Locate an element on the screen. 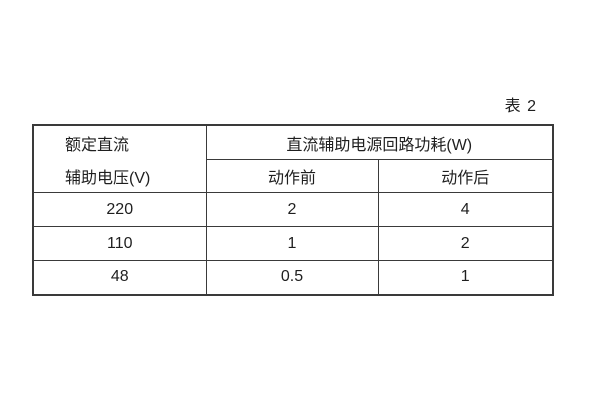 The width and height of the screenshot is (600, 400). before-operation-value: 1 is located at coordinates (292, 243).